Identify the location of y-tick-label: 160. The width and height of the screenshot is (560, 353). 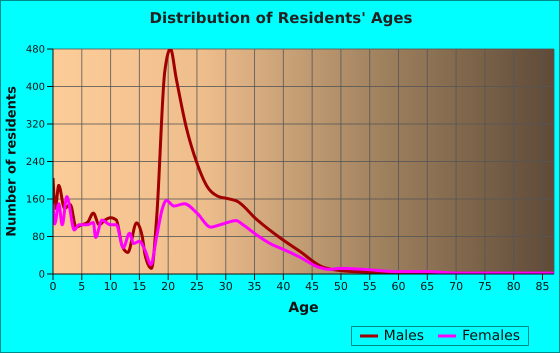
(35, 200).